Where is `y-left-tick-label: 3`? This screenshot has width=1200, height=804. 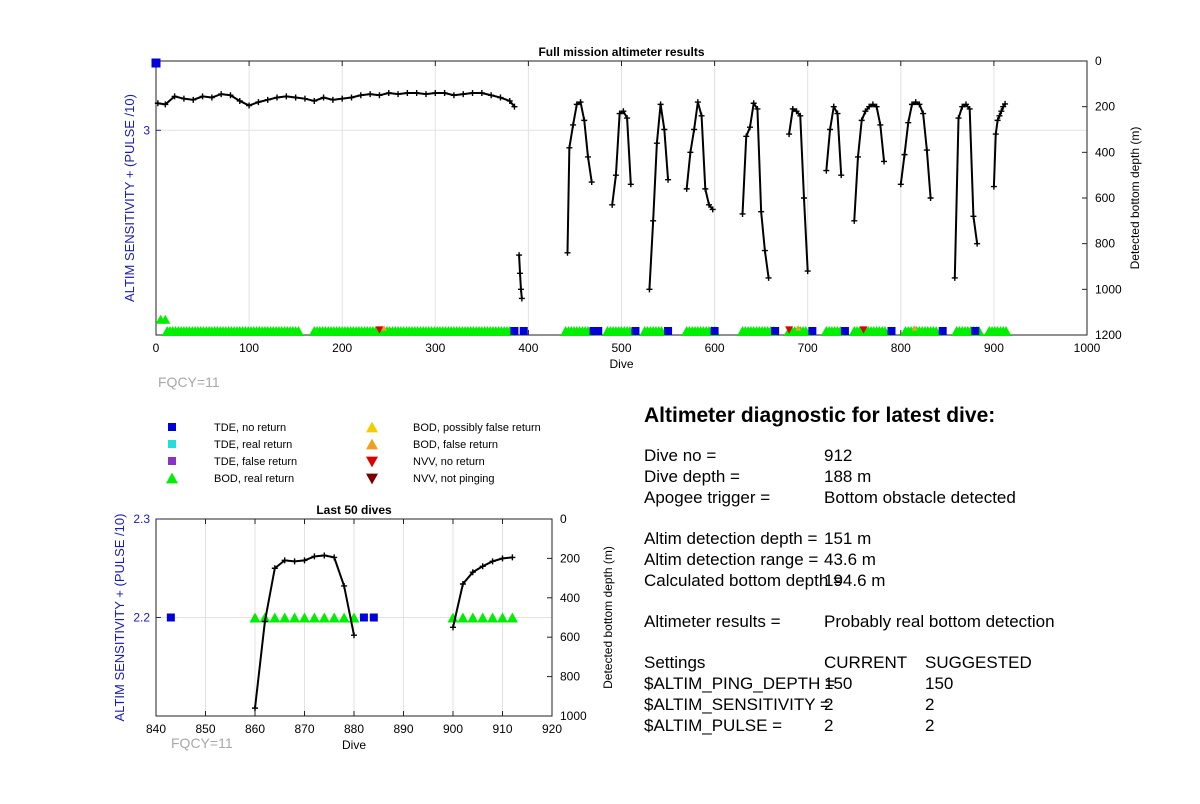
y-left-tick-label: 3 is located at coordinates (146, 130).